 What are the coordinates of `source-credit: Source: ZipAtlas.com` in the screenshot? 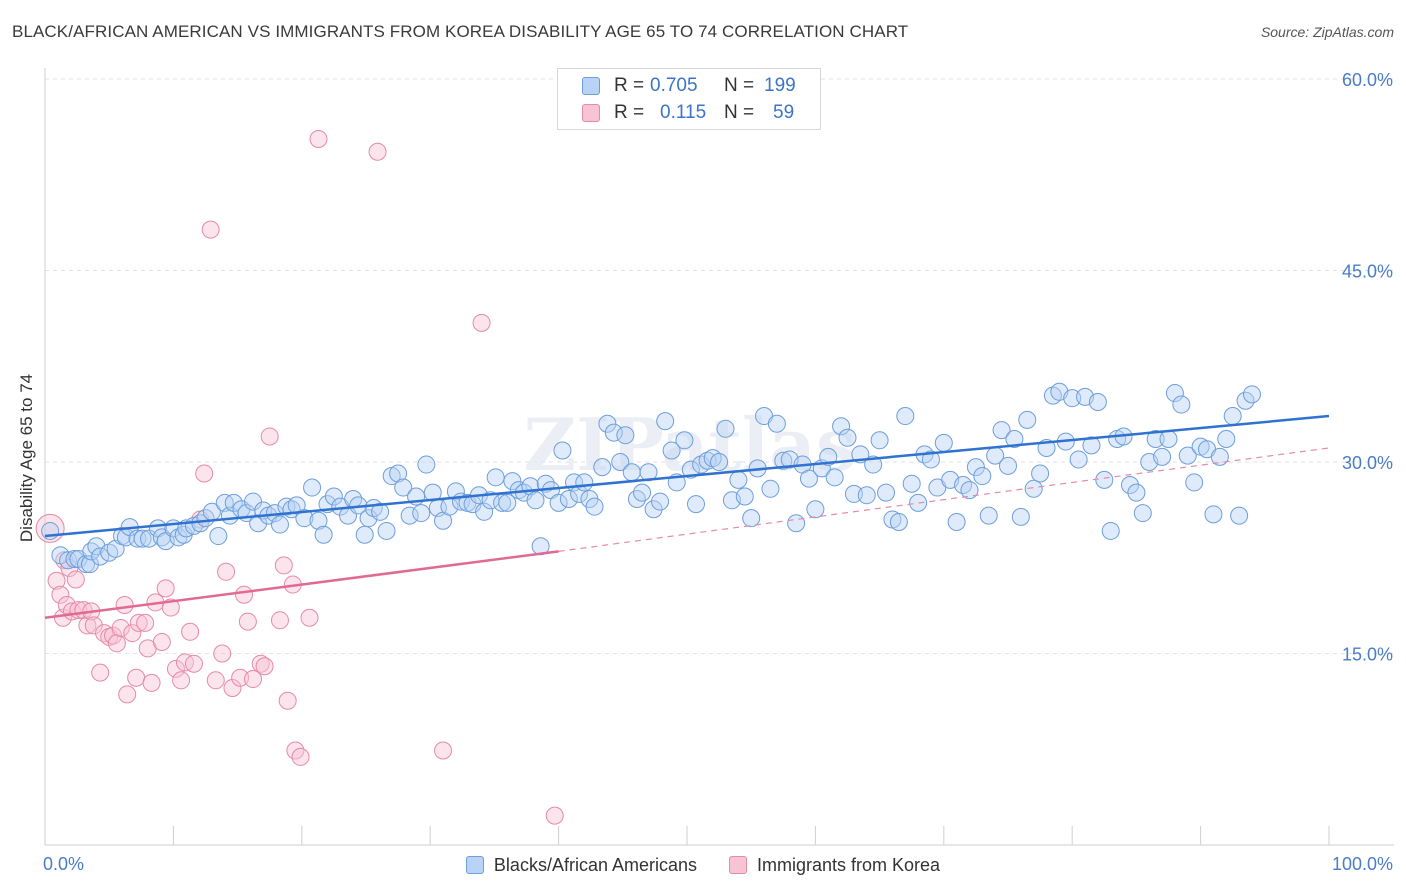 It's located at (1327, 32).